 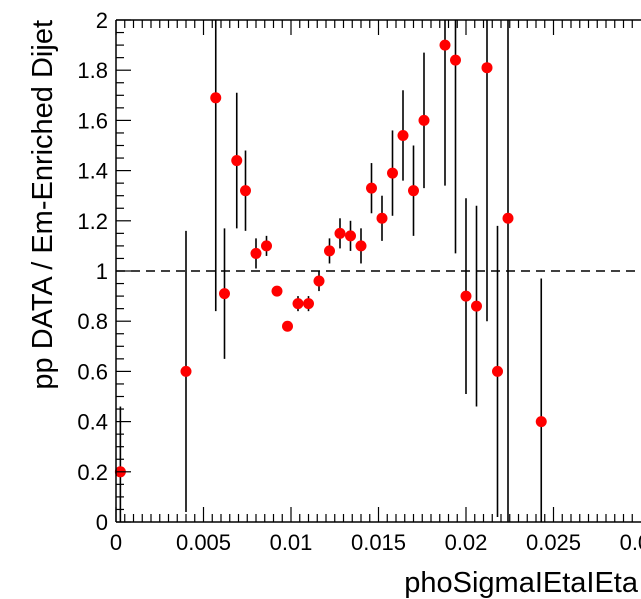 I want to click on x-tick-label: 0.015, so click(x=378, y=542).